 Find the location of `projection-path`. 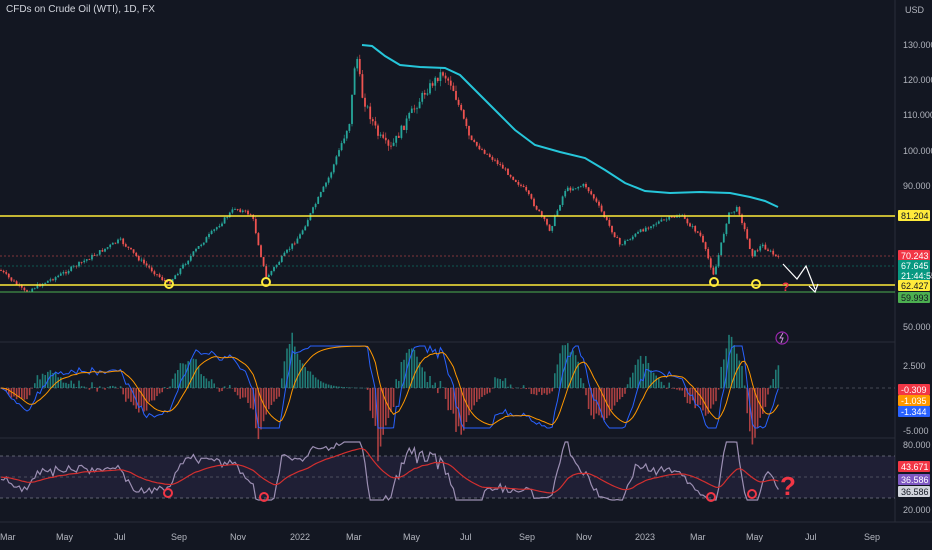

projection-path is located at coordinates (799, 276).